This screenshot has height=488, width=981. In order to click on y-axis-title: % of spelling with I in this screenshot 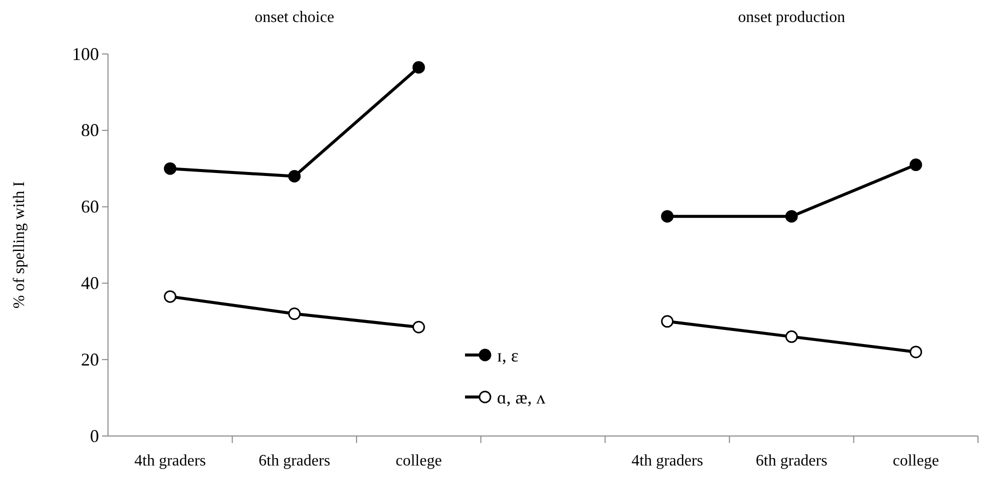, I will do `click(19, 245)`.